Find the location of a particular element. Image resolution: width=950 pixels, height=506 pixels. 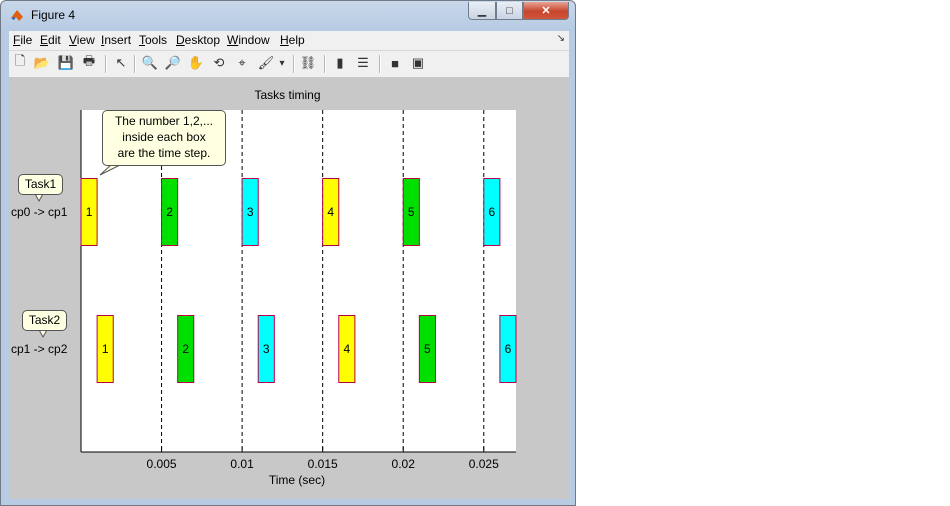

legend-icon: ☰ is located at coordinates (363, 62).